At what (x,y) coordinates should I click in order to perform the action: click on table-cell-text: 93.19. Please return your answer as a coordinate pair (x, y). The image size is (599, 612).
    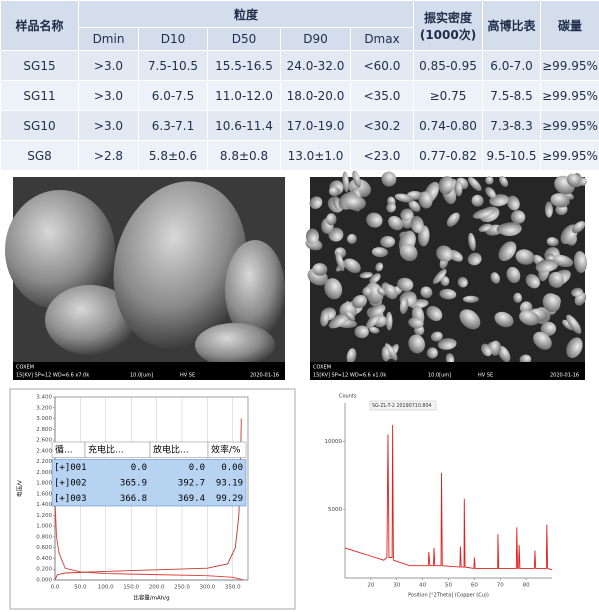
    Looking at the image, I should click on (229, 483).